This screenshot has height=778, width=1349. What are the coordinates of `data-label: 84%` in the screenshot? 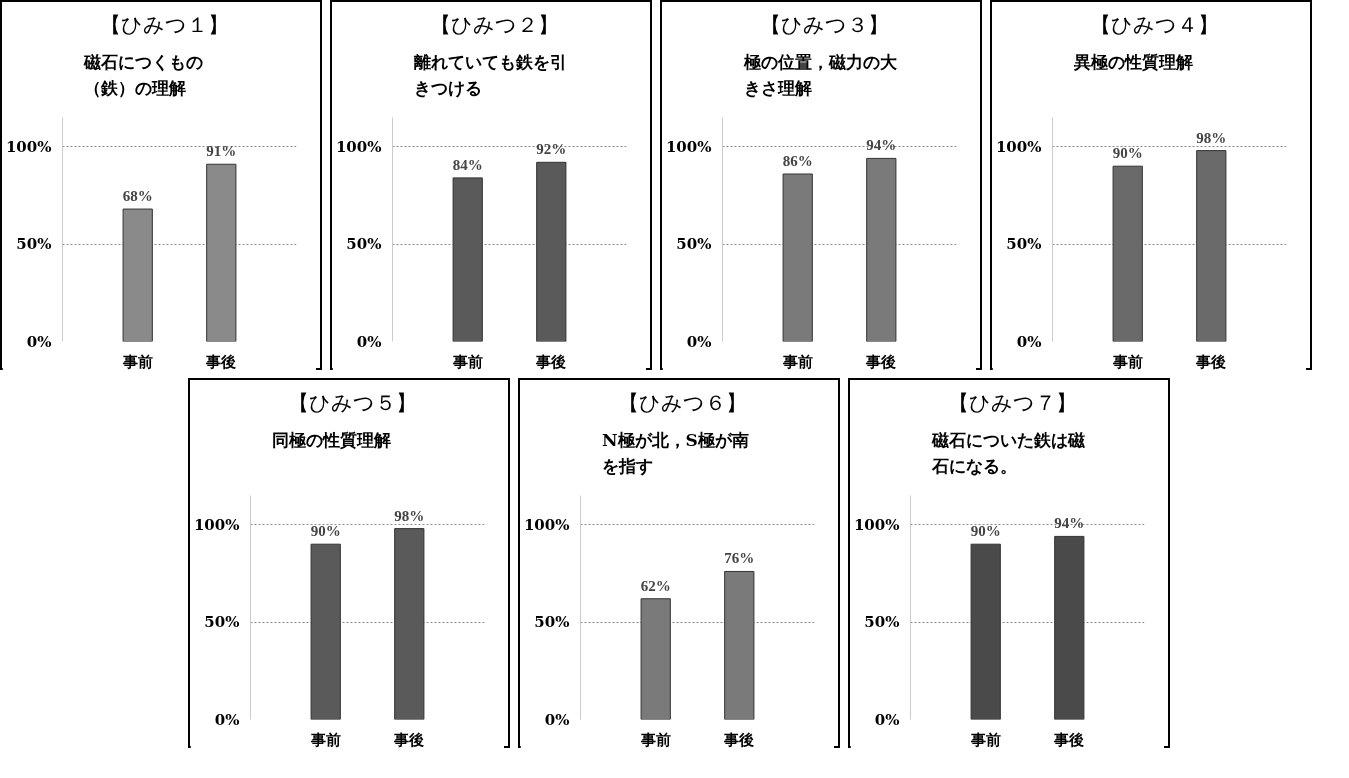 It's located at (467, 164).